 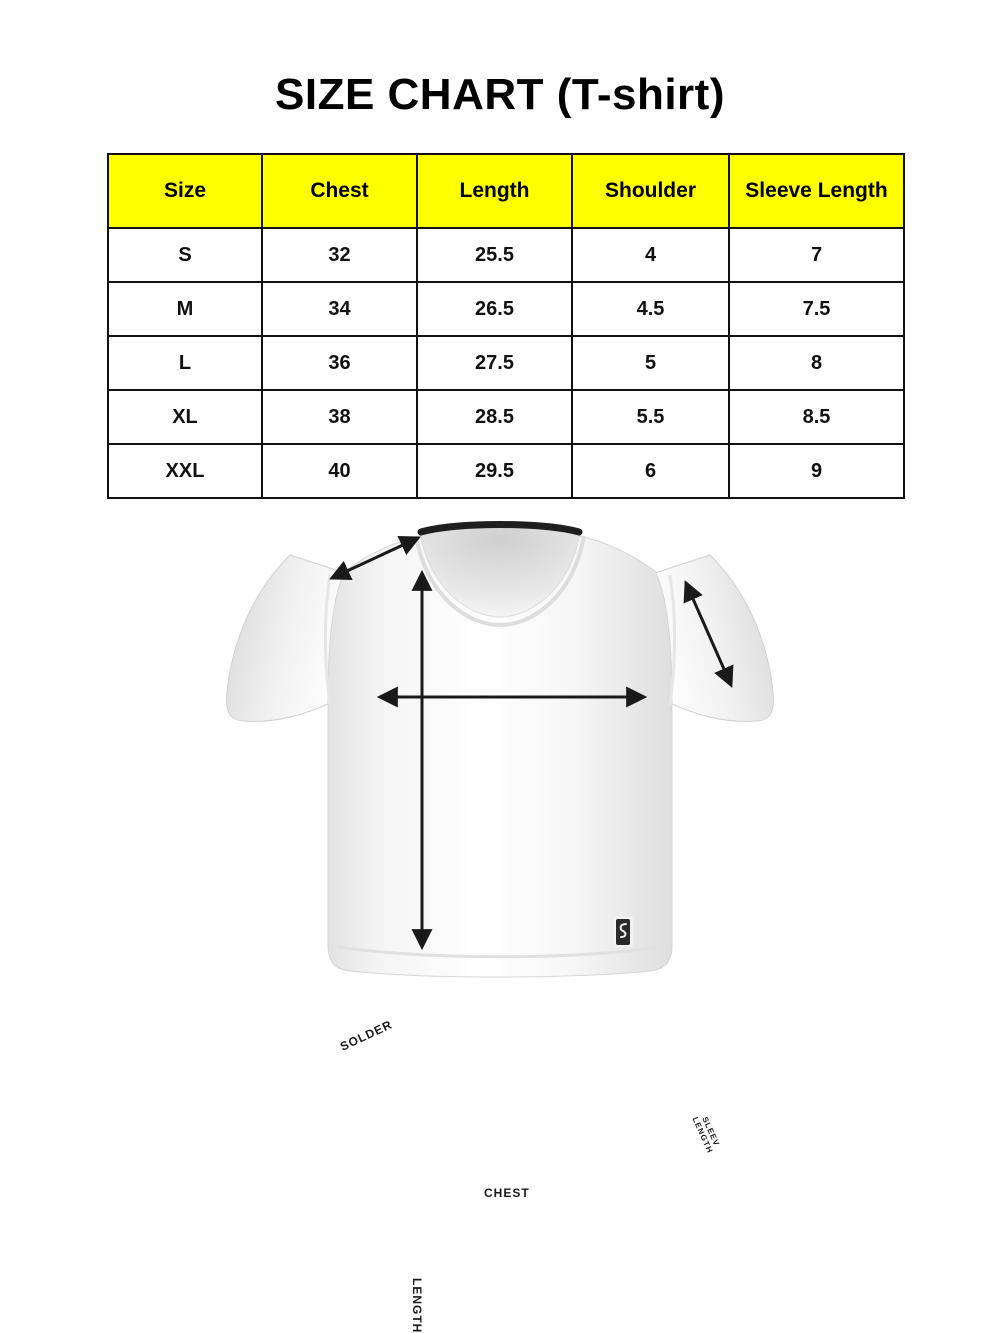 I want to click on cell-chest: 32, so click(x=339, y=255).